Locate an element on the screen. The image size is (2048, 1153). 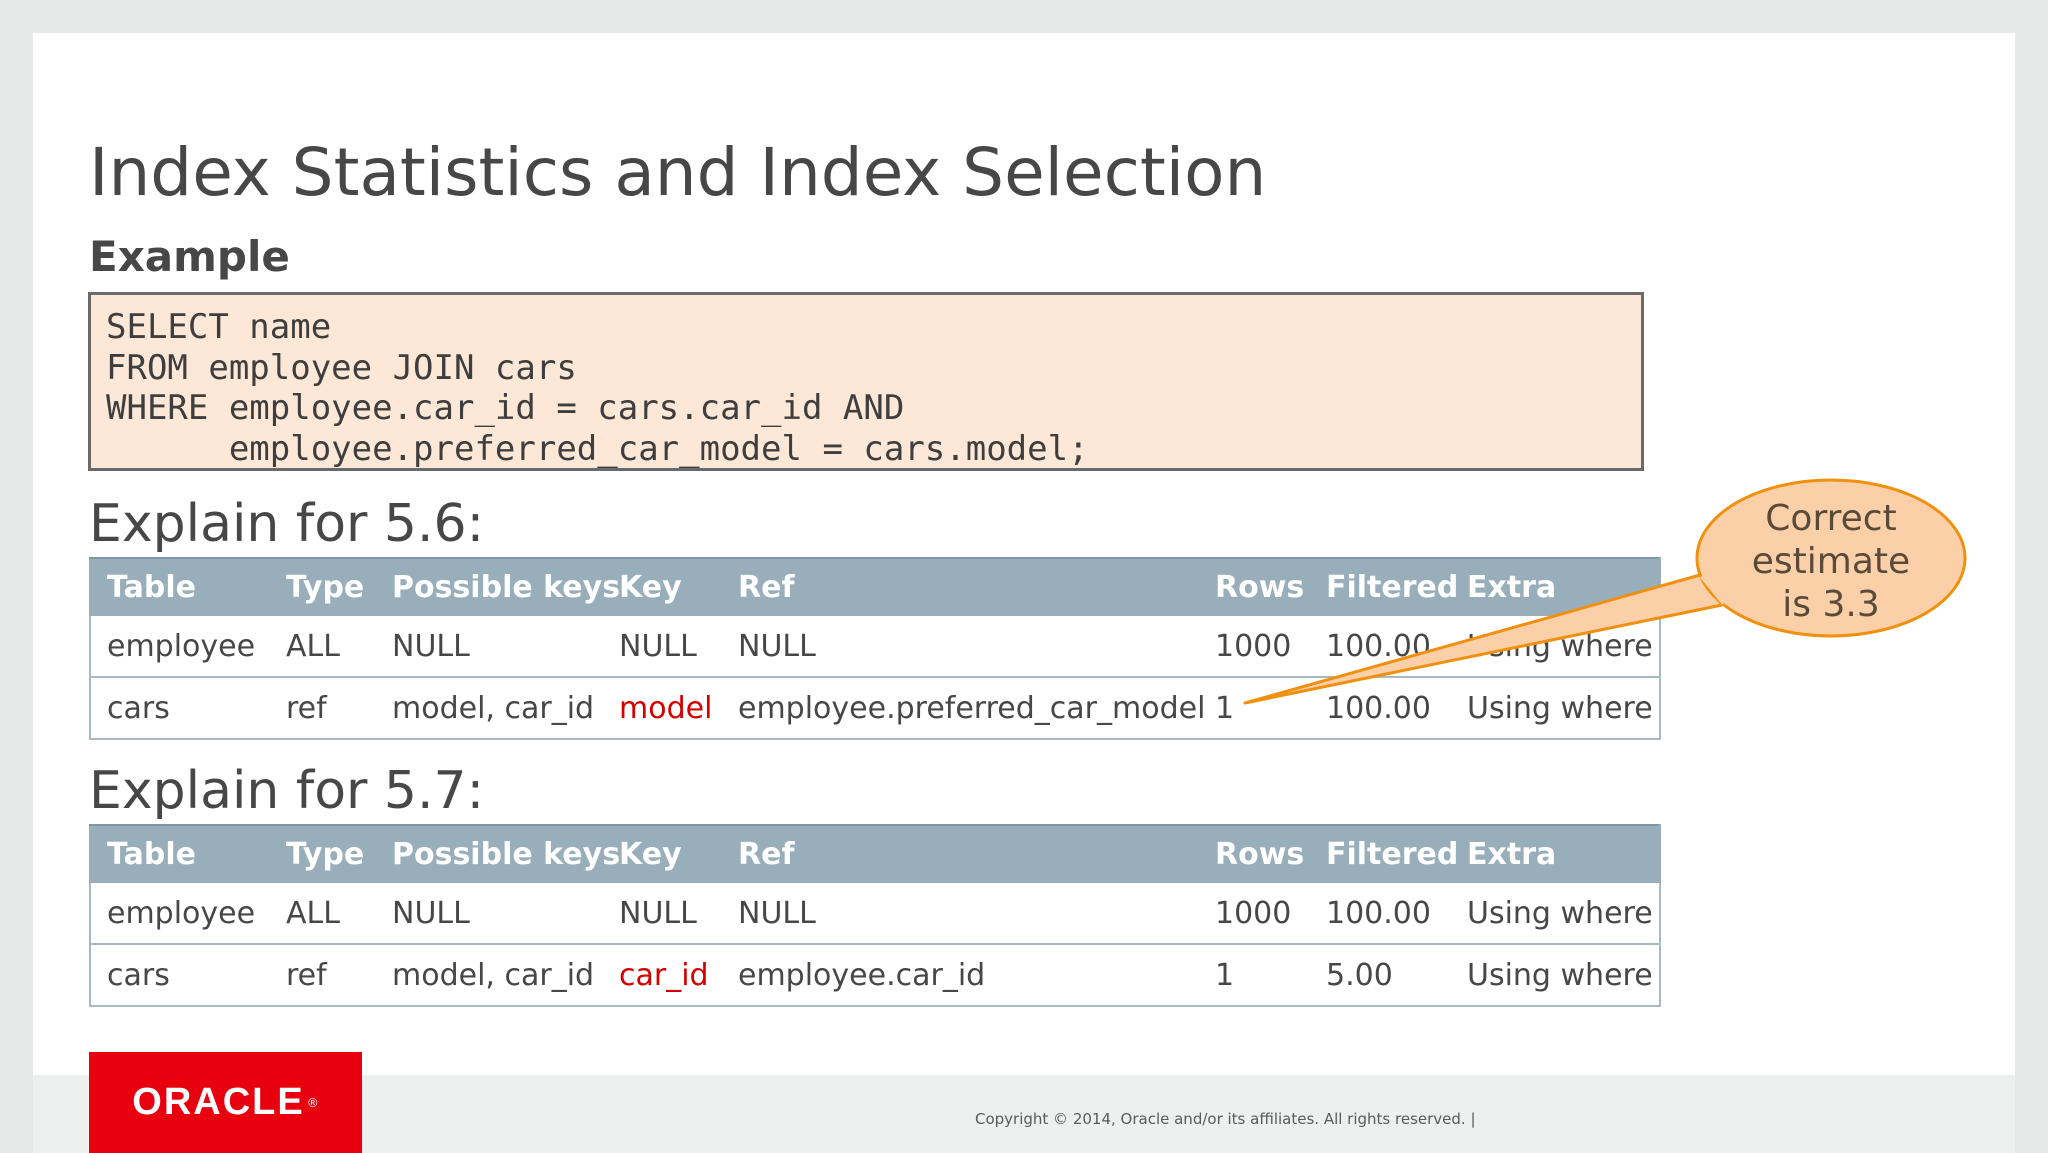
oracle-logo-text: ORACLE is located at coordinates (218, 1102).